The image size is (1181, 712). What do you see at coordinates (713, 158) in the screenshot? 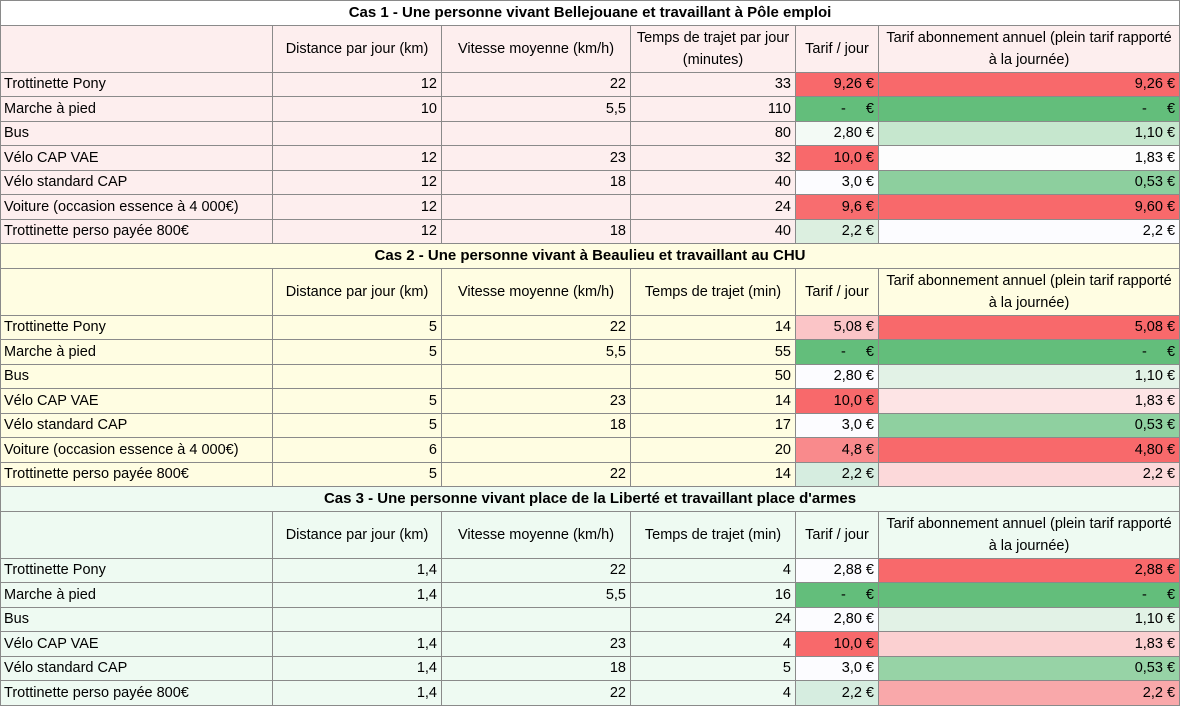
I see `value-cell: 32` at bounding box center [713, 158].